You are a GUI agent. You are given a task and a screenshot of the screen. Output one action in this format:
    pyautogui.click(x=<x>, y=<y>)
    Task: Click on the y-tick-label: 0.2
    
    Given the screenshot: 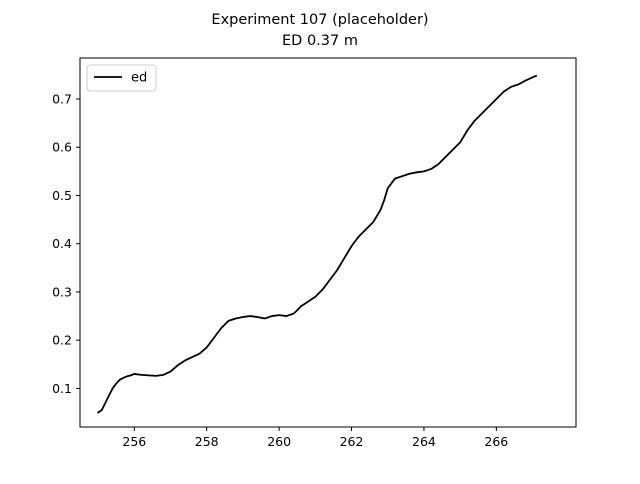 What is the action you would take?
    pyautogui.click(x=62, y=340)
    